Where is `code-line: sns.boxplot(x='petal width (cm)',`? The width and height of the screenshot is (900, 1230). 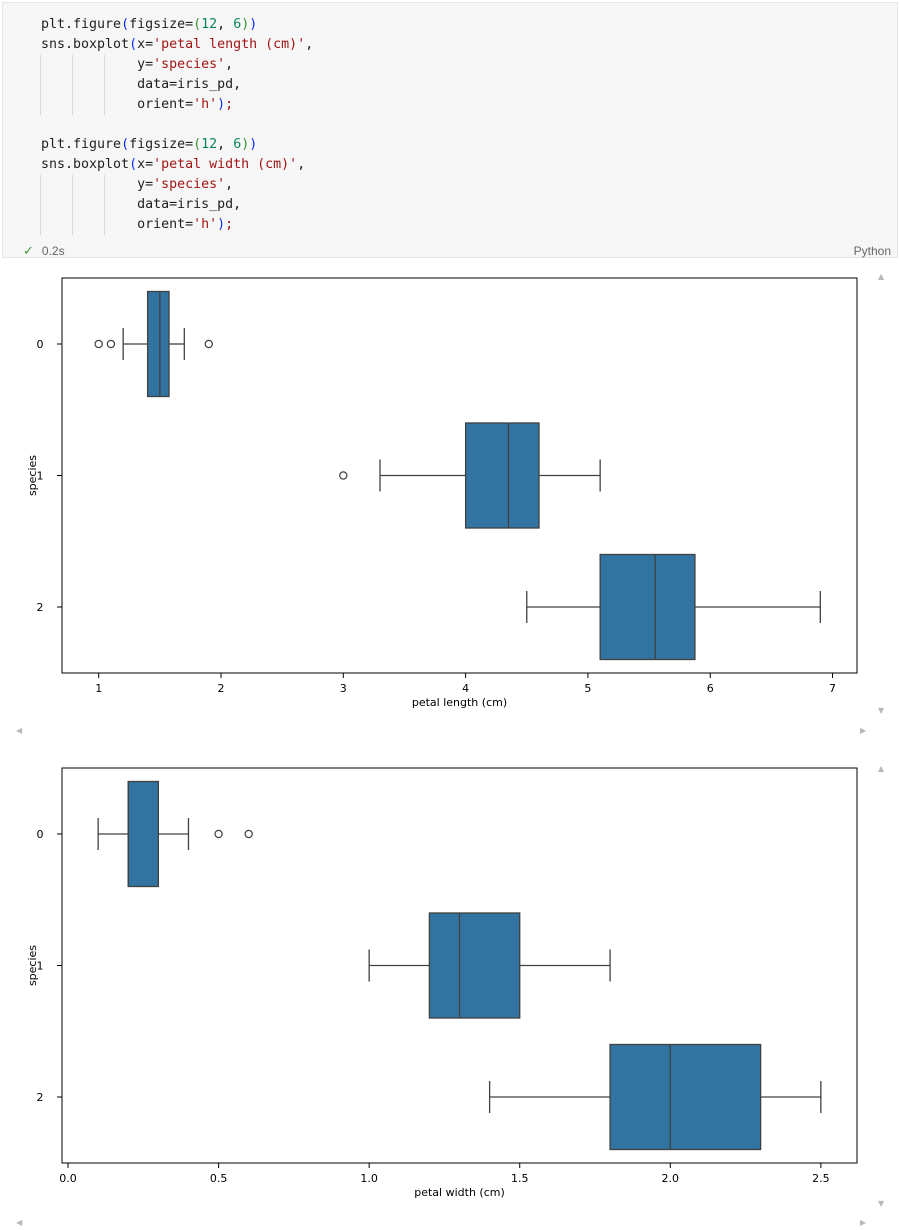
code-line: sns.boxplot(x='petal width (cm)', is located at coordinates (177, 165).